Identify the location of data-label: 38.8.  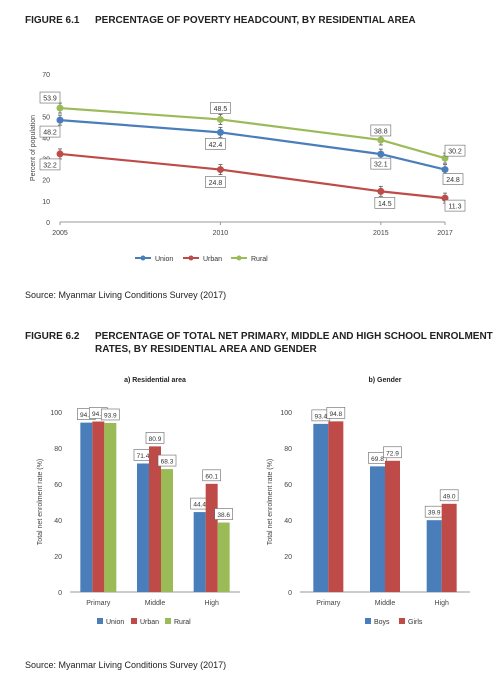
(381, 131).